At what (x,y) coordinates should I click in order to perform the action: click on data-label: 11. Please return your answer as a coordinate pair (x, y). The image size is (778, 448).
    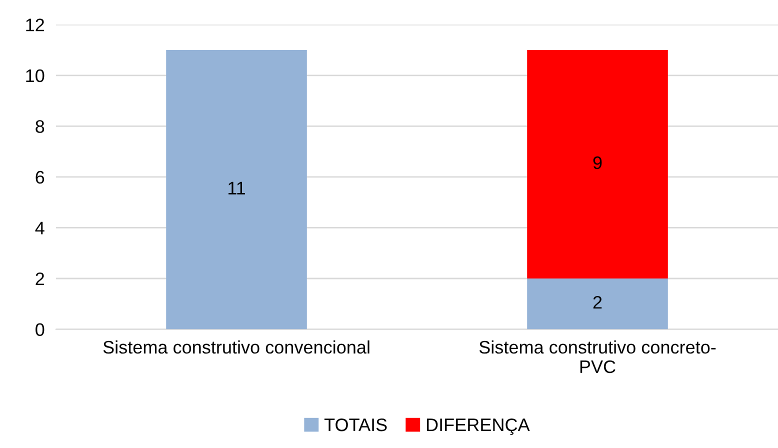
    Looking at the image, I should click on (237, 188).